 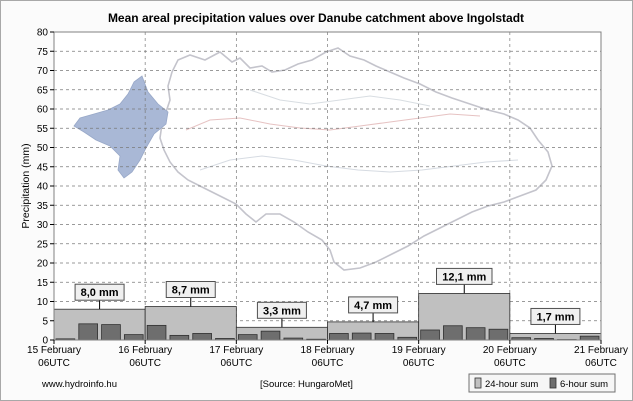 What do you see at coordinates (43, 302) in the screenshot?
I see `y-tick-label: 10` at bounding box center [43, 302].